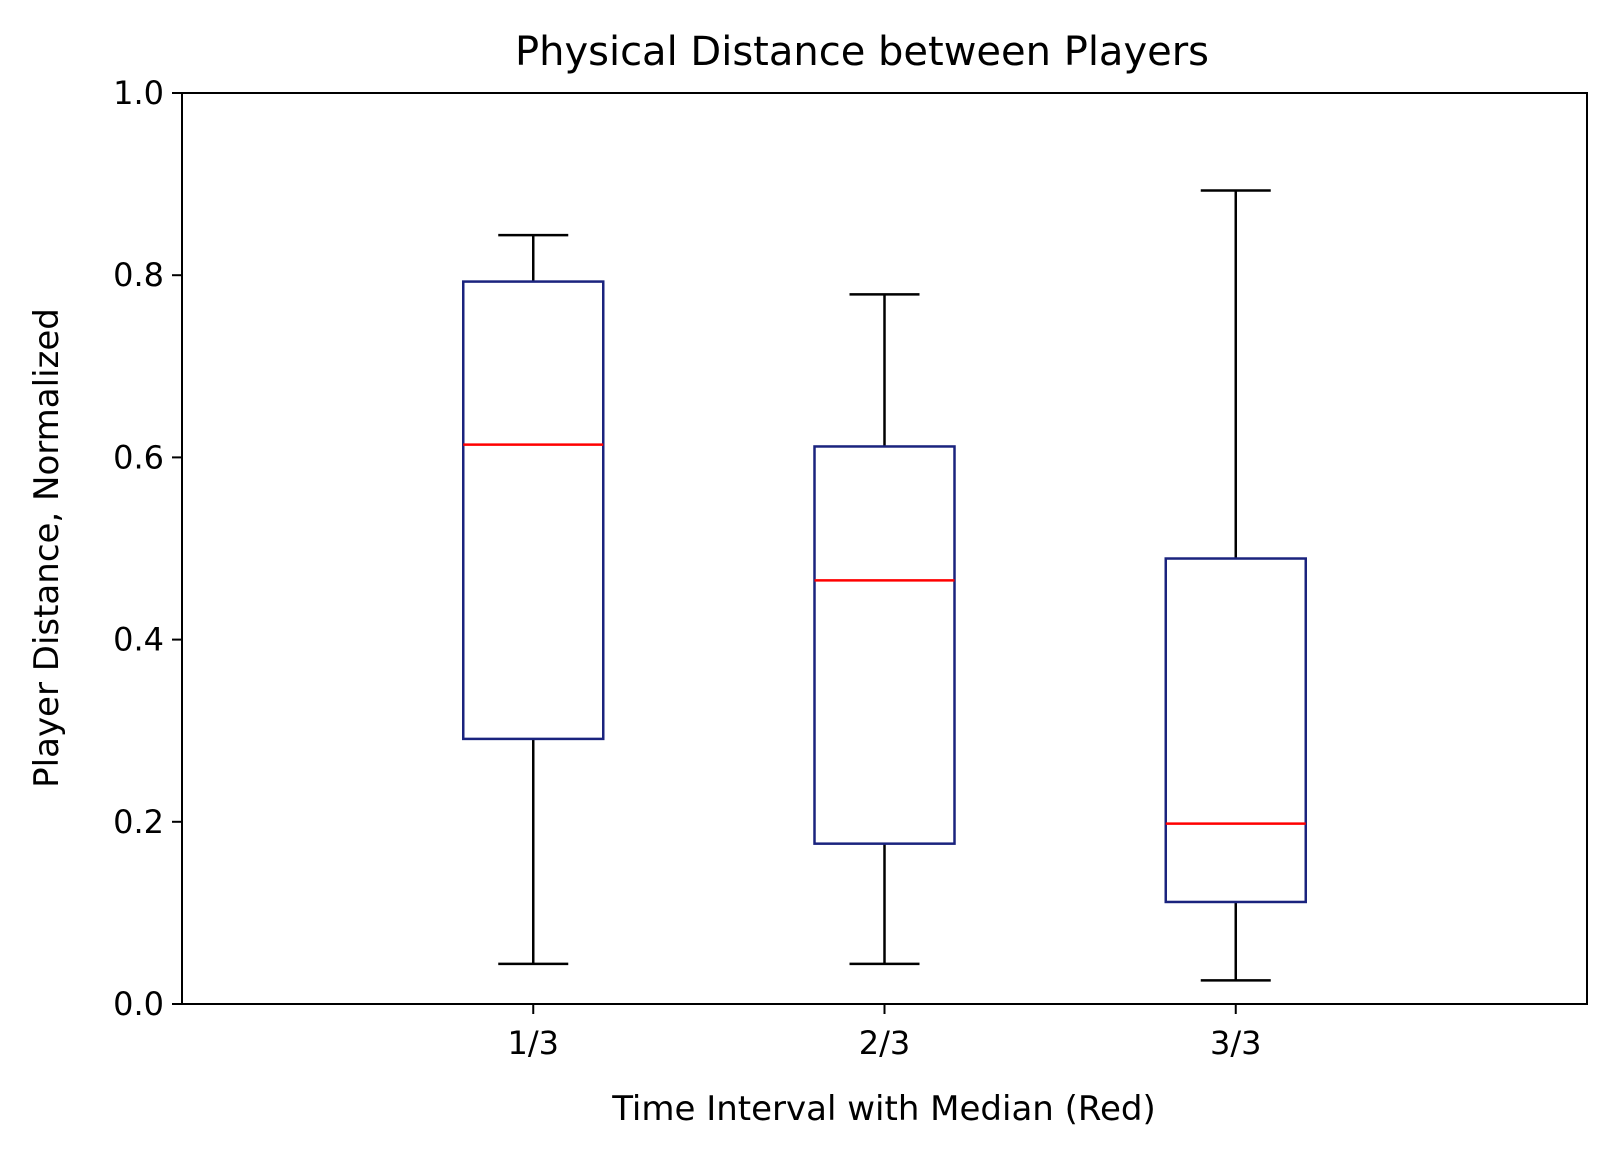  I want to click on y-tick-label: 1.0, so click(138, 93).